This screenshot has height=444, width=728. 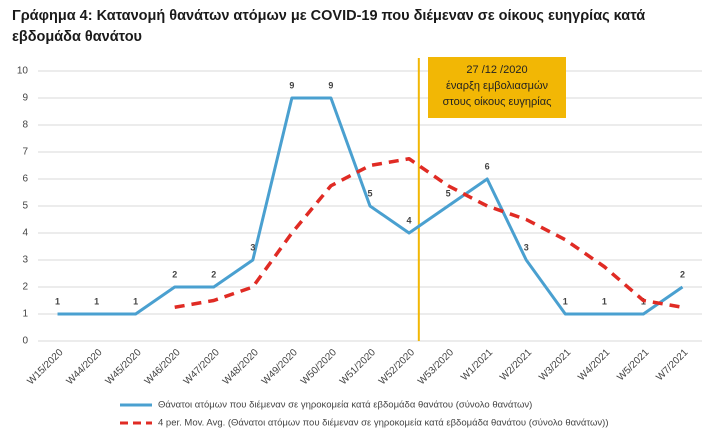 What do you see at coordinates (85, 367) in the screenshot?
I see `x-tick-label: W44/2020` at bounding box center [85, 367].